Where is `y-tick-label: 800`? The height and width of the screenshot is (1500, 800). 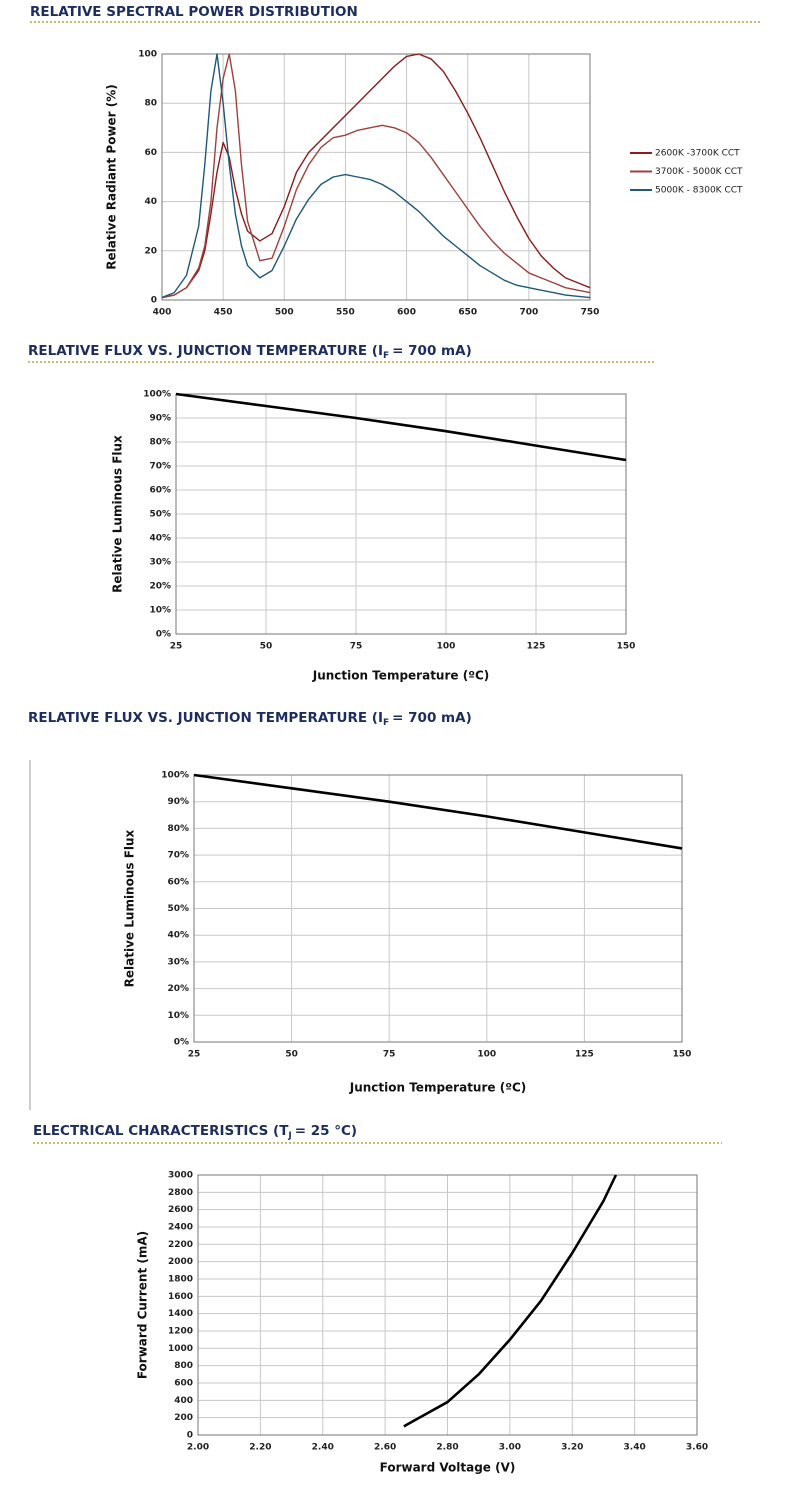
y-tick-label: 800 is located at coordinates (183, 1366).